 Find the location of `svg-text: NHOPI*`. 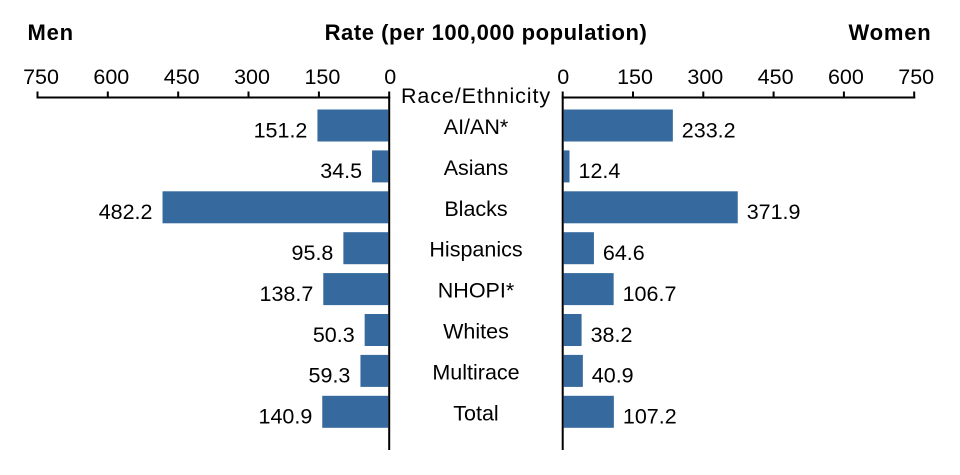

svg-text: NHOPI* is located at coordinates (476, 291).